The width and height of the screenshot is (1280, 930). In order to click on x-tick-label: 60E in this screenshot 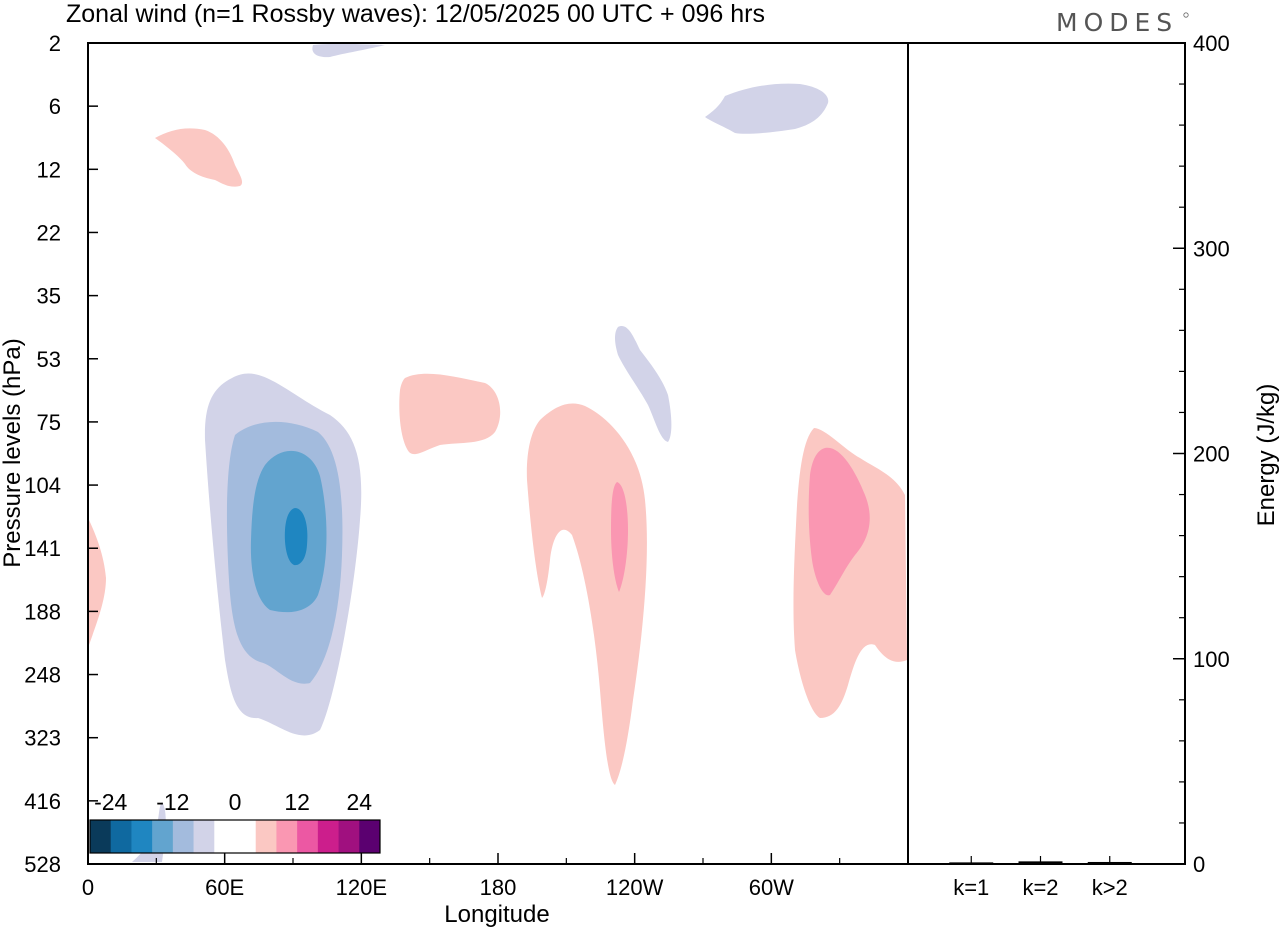, I will do `click(224, 887)`.